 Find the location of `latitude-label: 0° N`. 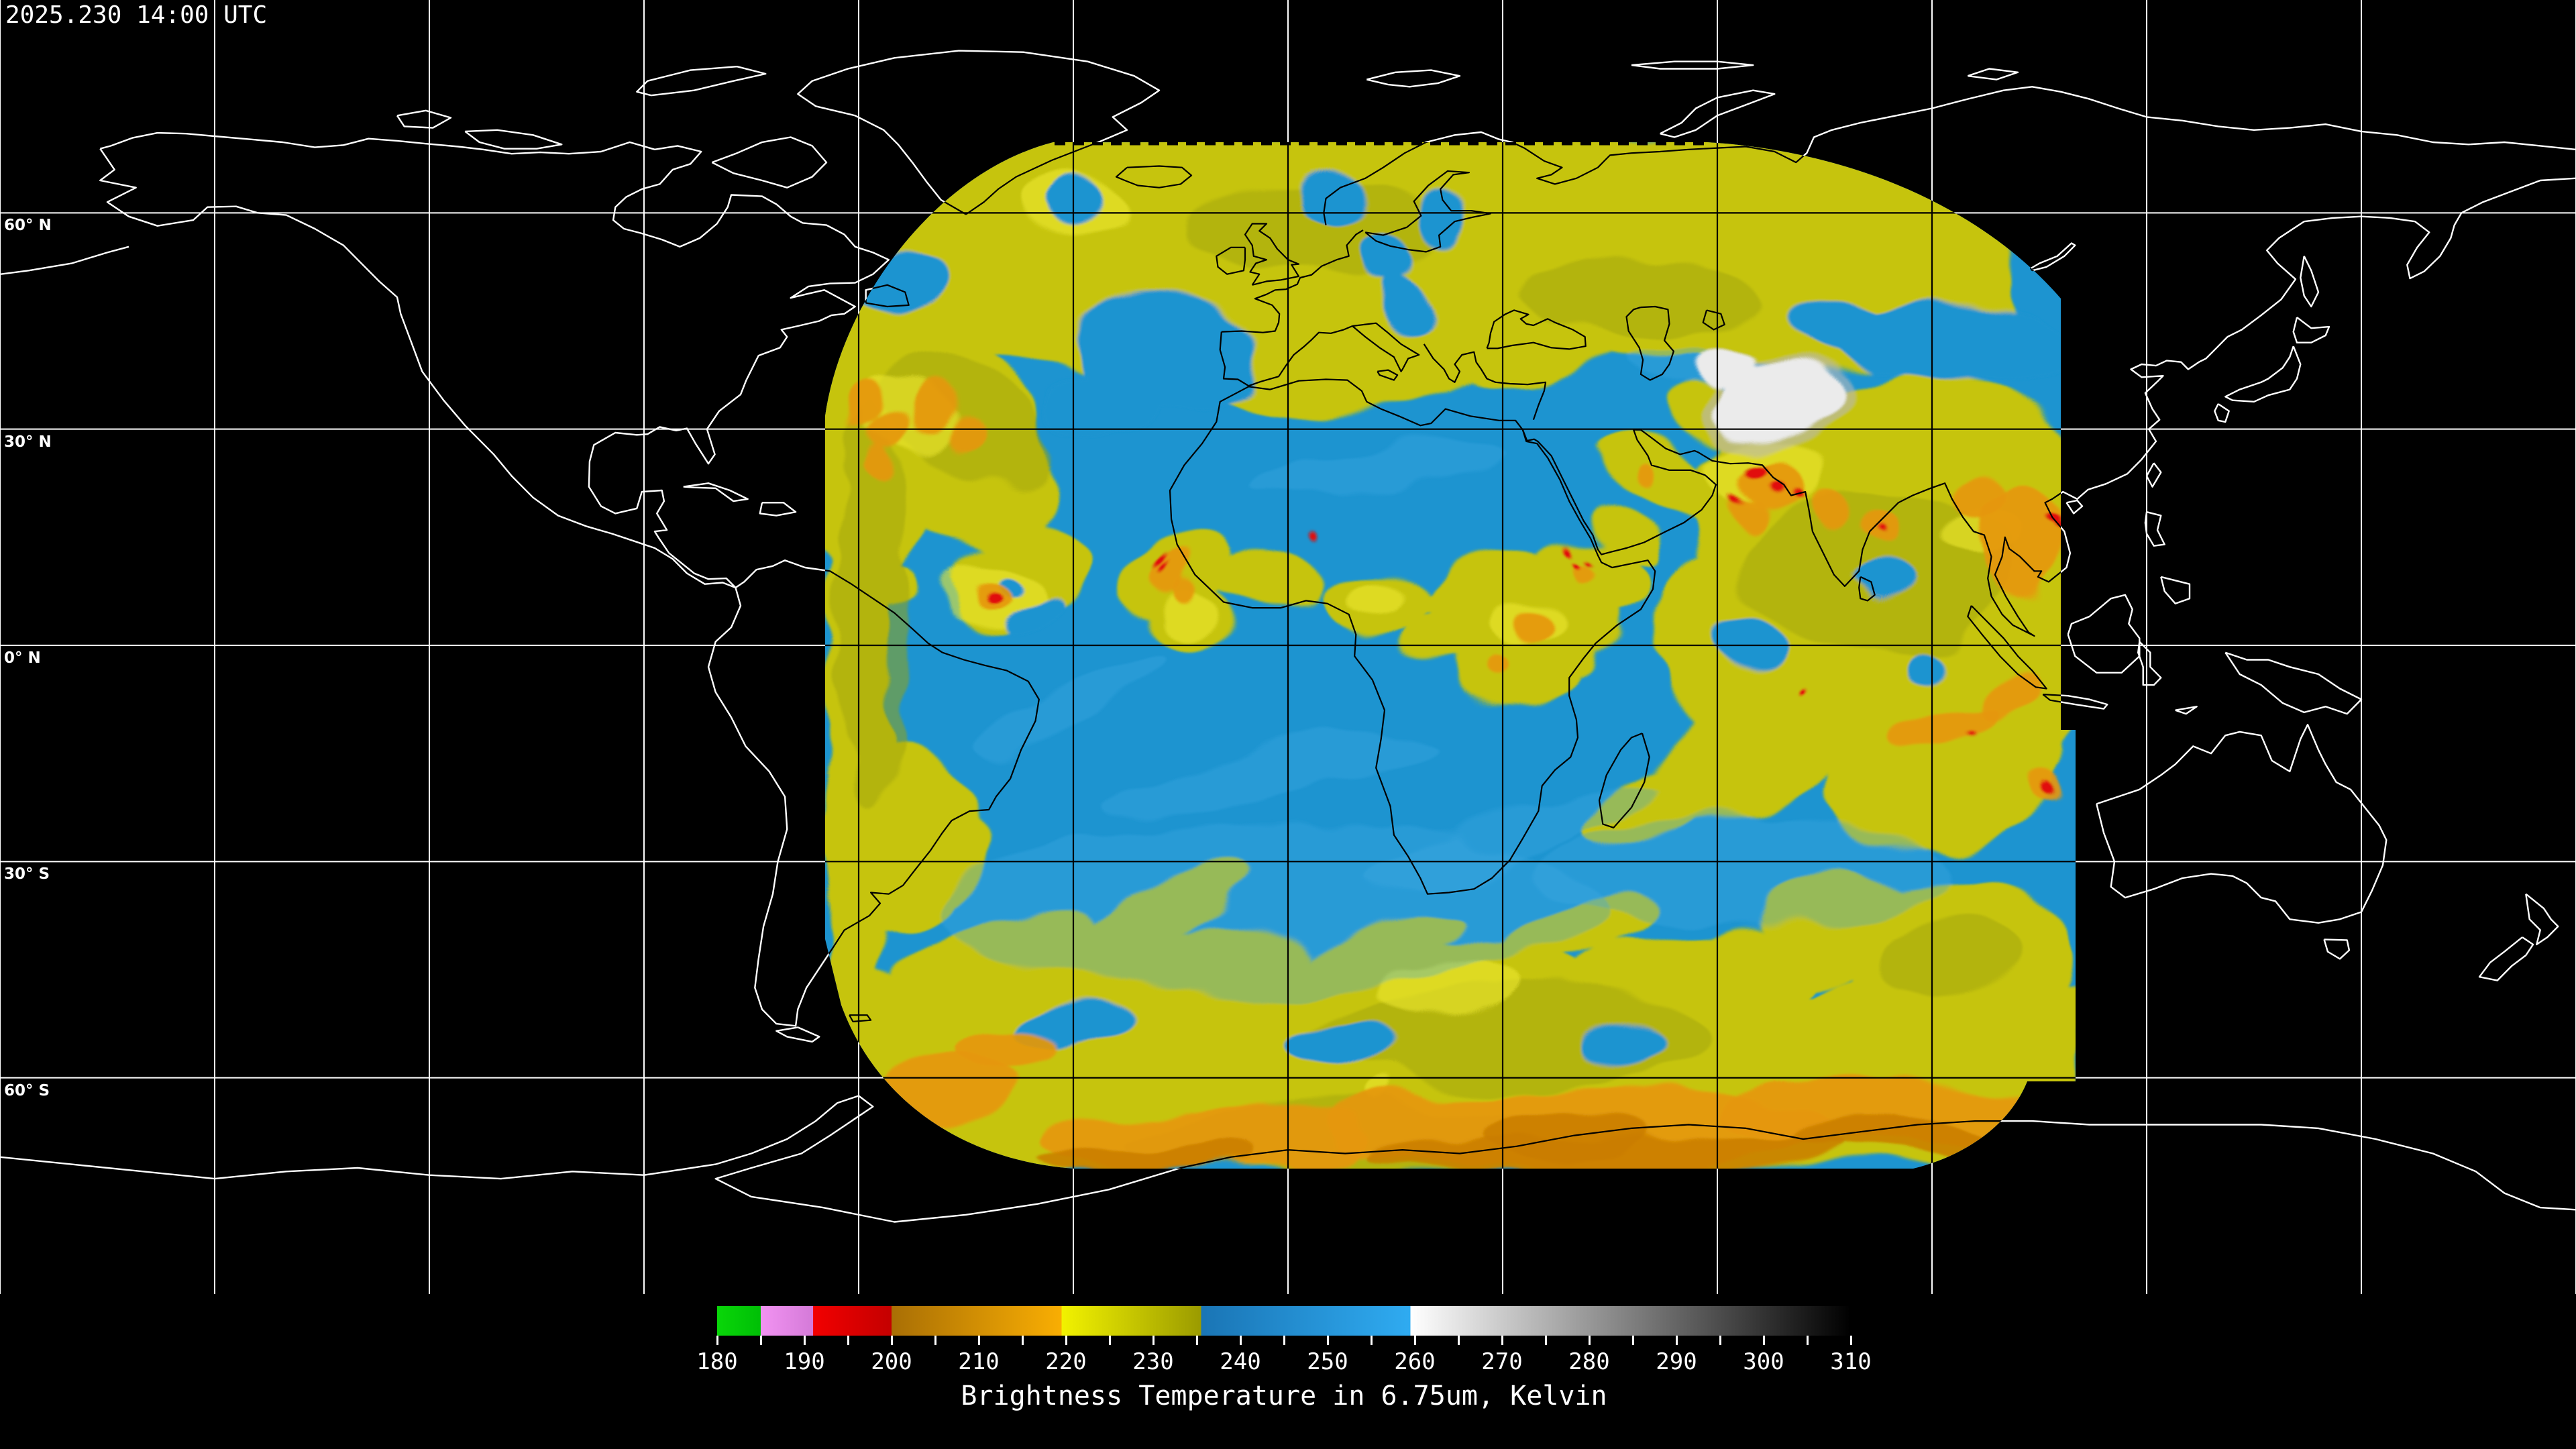

latitude-label: 0° N is located at coordinates (22, 658).